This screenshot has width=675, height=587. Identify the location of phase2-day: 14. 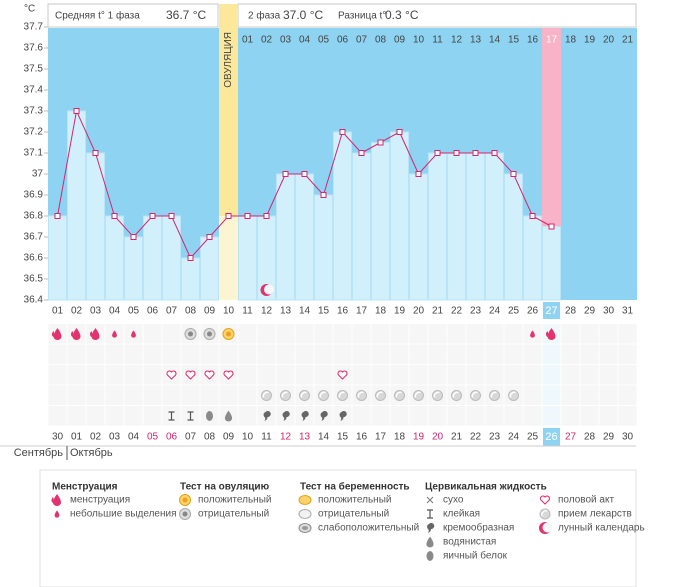
(495, 40).